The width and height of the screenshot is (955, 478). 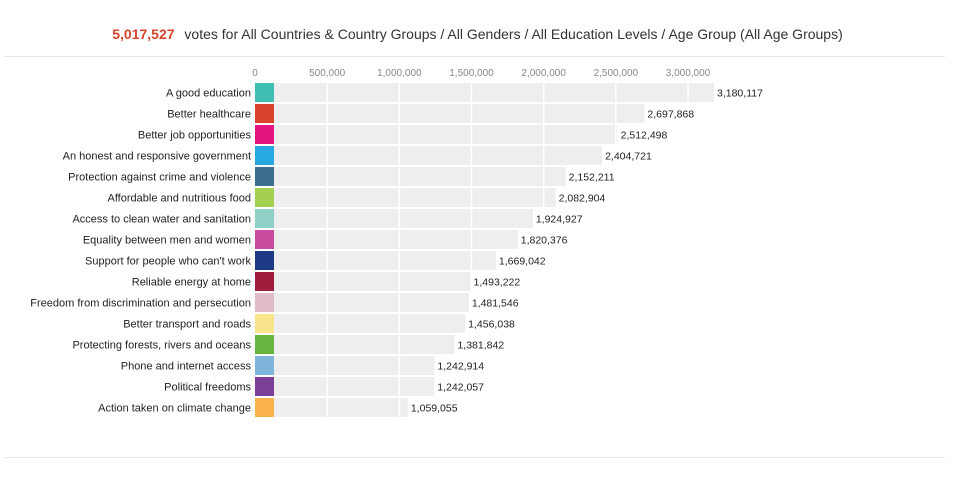 What do you see at coordinates (159, 178) in the screenshot?
I see `category-label: Protection against crime and violence` at bounding box center [159, 178].